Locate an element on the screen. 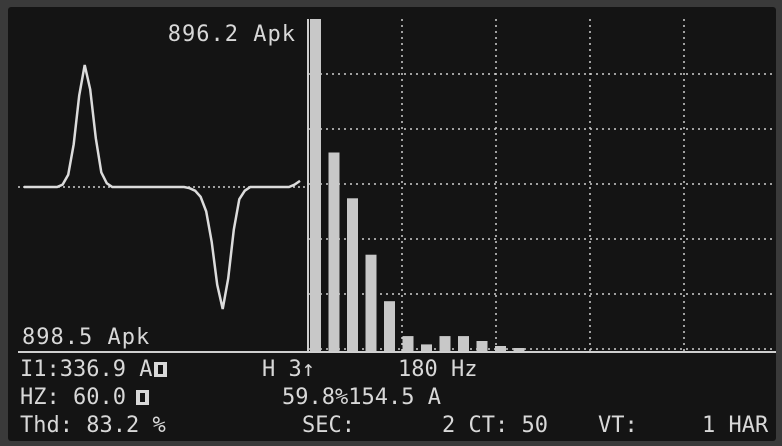  harmonic-number: H 3↑ is located at coordinates (288, 369).